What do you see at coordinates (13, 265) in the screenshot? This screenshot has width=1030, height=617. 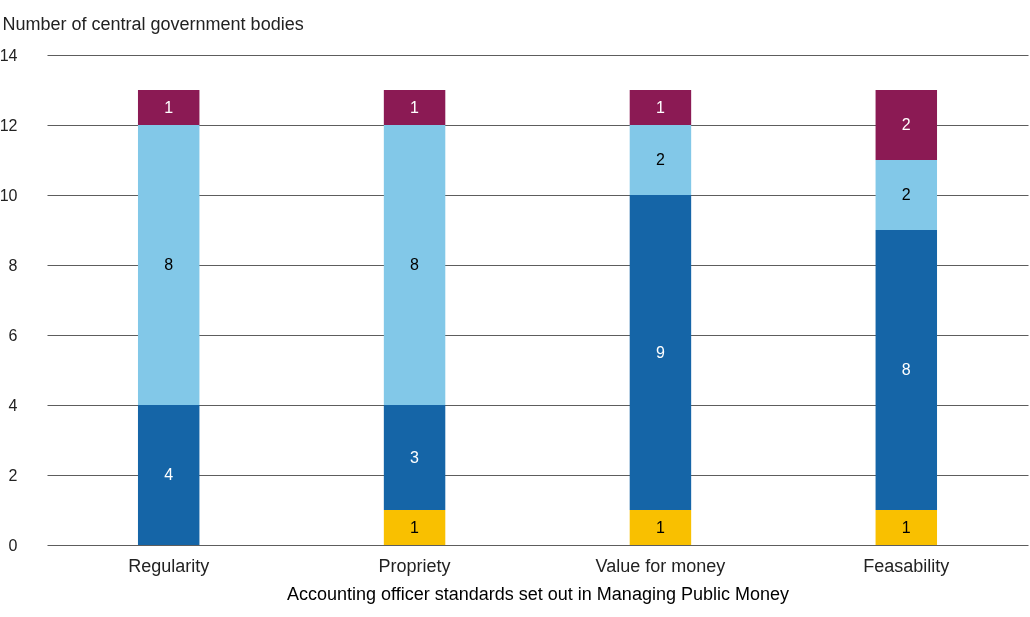 I see `y-tick-label: 8` at bounding box center [13, 265].